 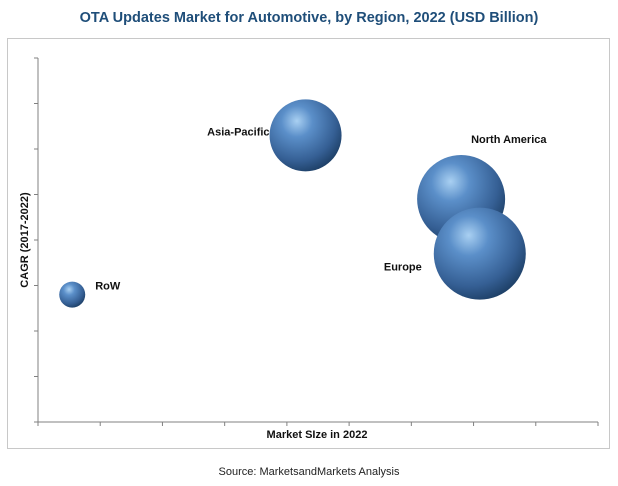 I want to click on bubble-label-north-america: North America, so click(x=509, y=140).